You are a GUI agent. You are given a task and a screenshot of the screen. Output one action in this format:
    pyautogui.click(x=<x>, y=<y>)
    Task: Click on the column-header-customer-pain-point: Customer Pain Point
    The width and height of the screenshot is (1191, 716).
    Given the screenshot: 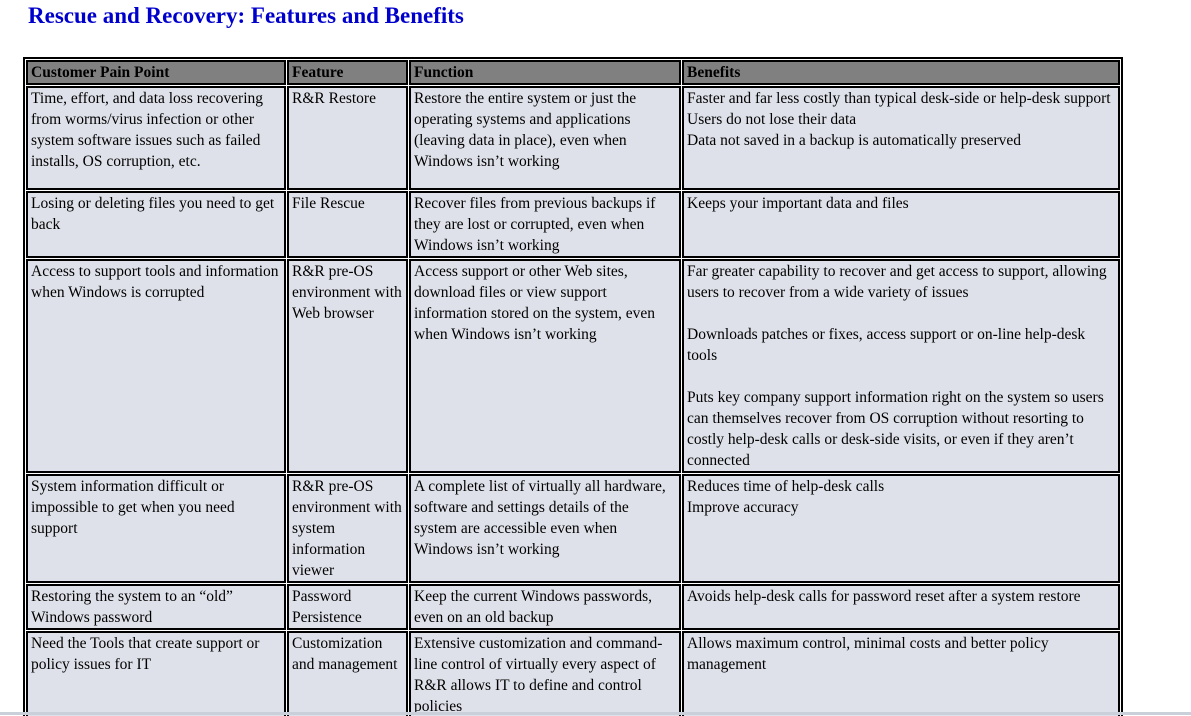 What is the action you would take?
    pyautogui.click(x=156, y=72)
    